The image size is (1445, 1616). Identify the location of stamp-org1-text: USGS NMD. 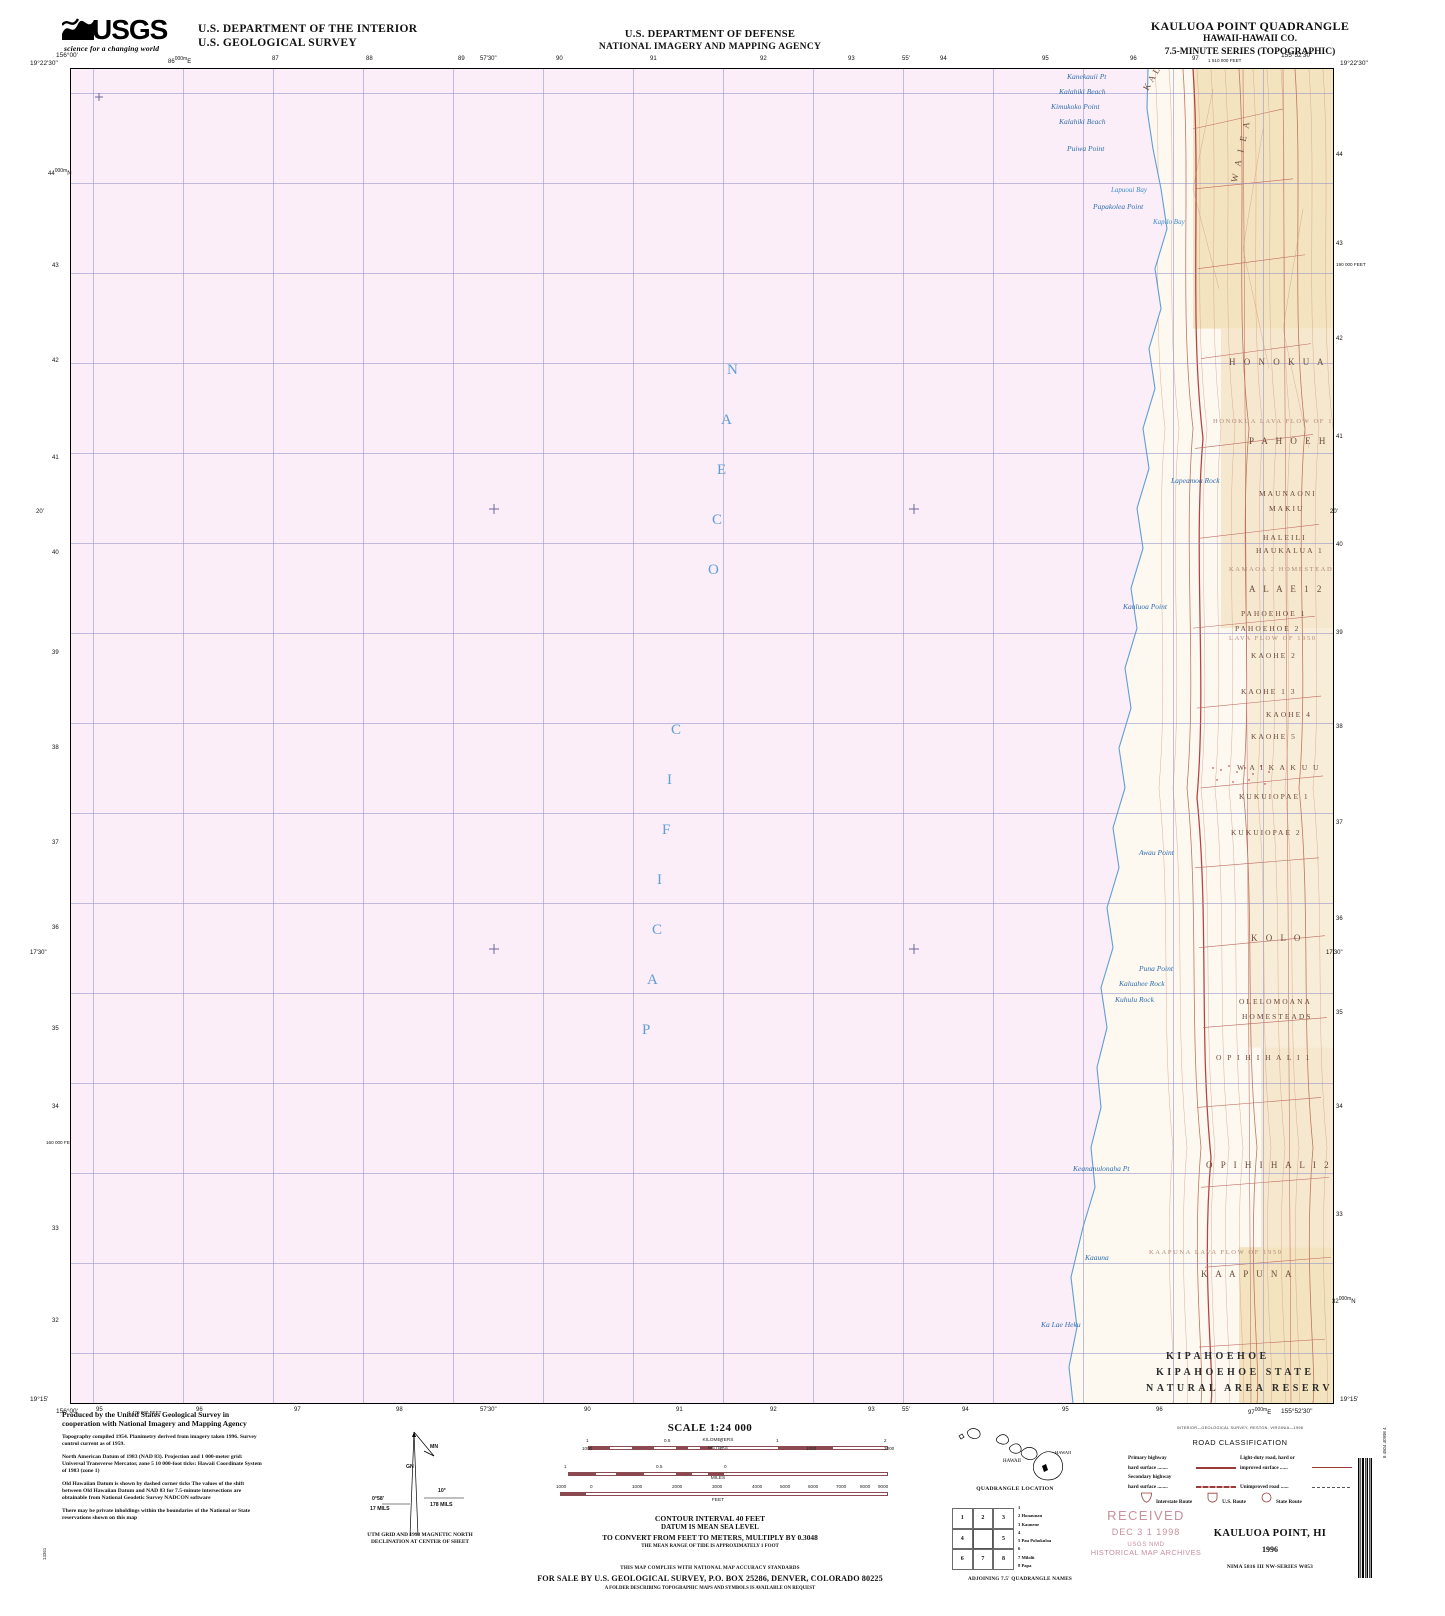
(1146, 1545).